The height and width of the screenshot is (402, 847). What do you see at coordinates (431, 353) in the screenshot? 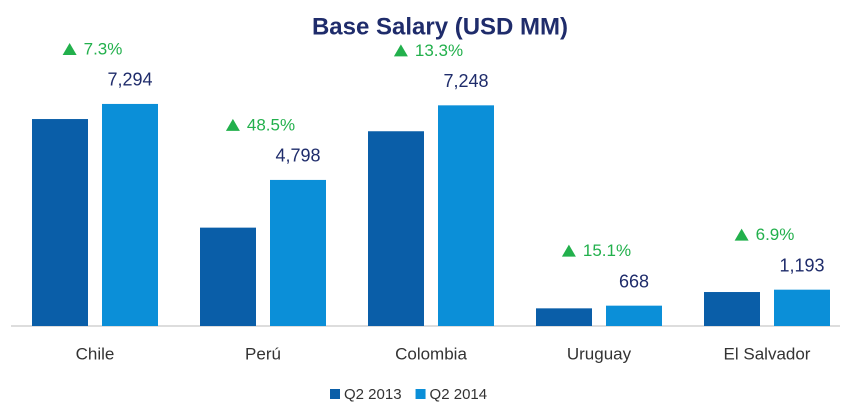
I see `x-tick-label: Colombia` at bounding box center [431, 353].